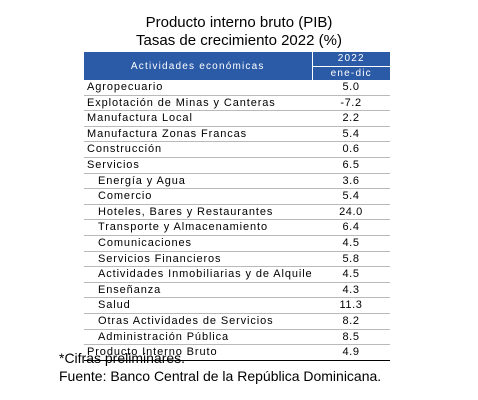 The width and height of the screenshot is (478, 400). What do you see at coordinates (198, 196) in the screenshot?
I see `activity-name: Comercio` at bounding box center [198, 196].